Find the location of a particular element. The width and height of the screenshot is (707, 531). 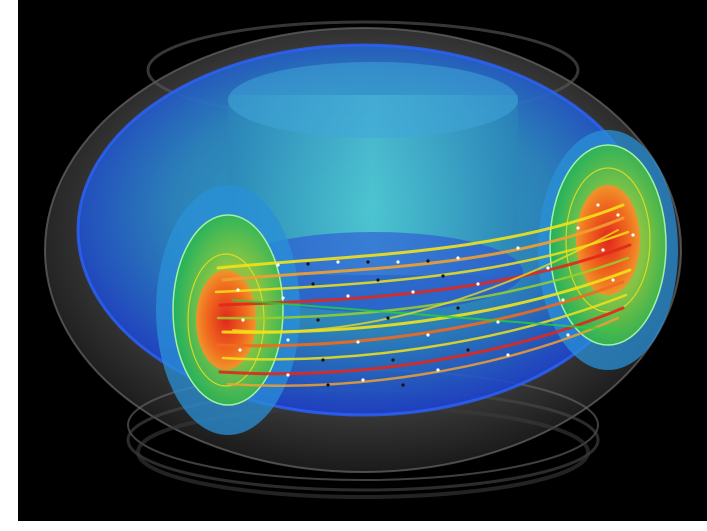

right-green-rim is located at coordinates (608, 245).